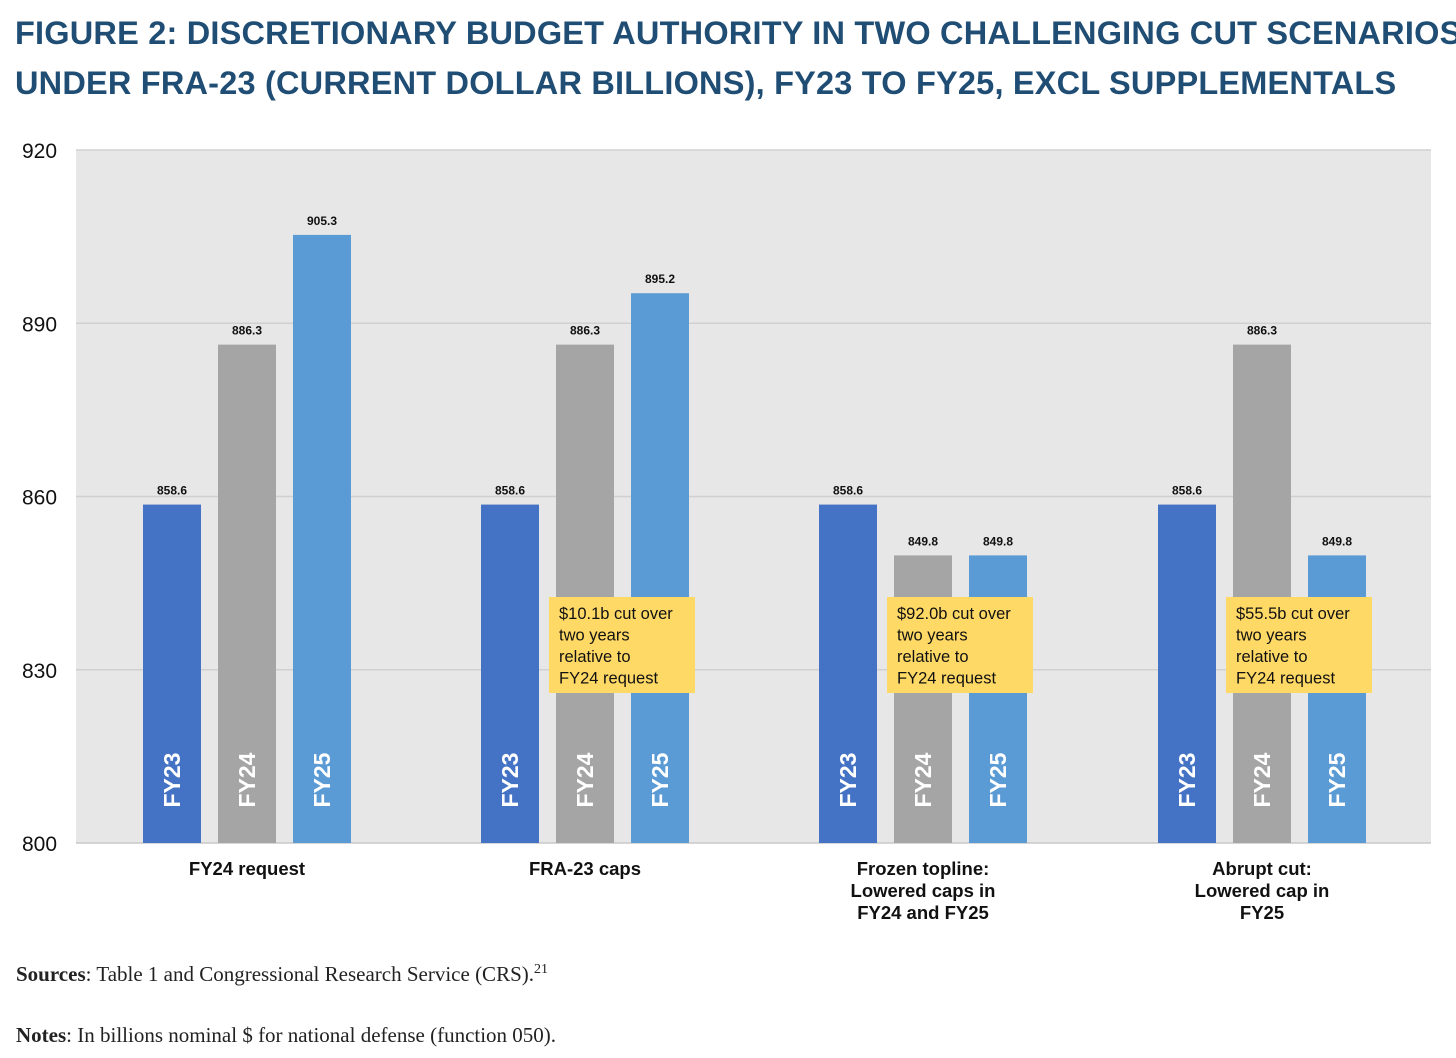 The image size is (1456, 1058). Describe the element at coordinates (660, 279) in the screenshot. I see `bar-value-label: 895.2` at that location.